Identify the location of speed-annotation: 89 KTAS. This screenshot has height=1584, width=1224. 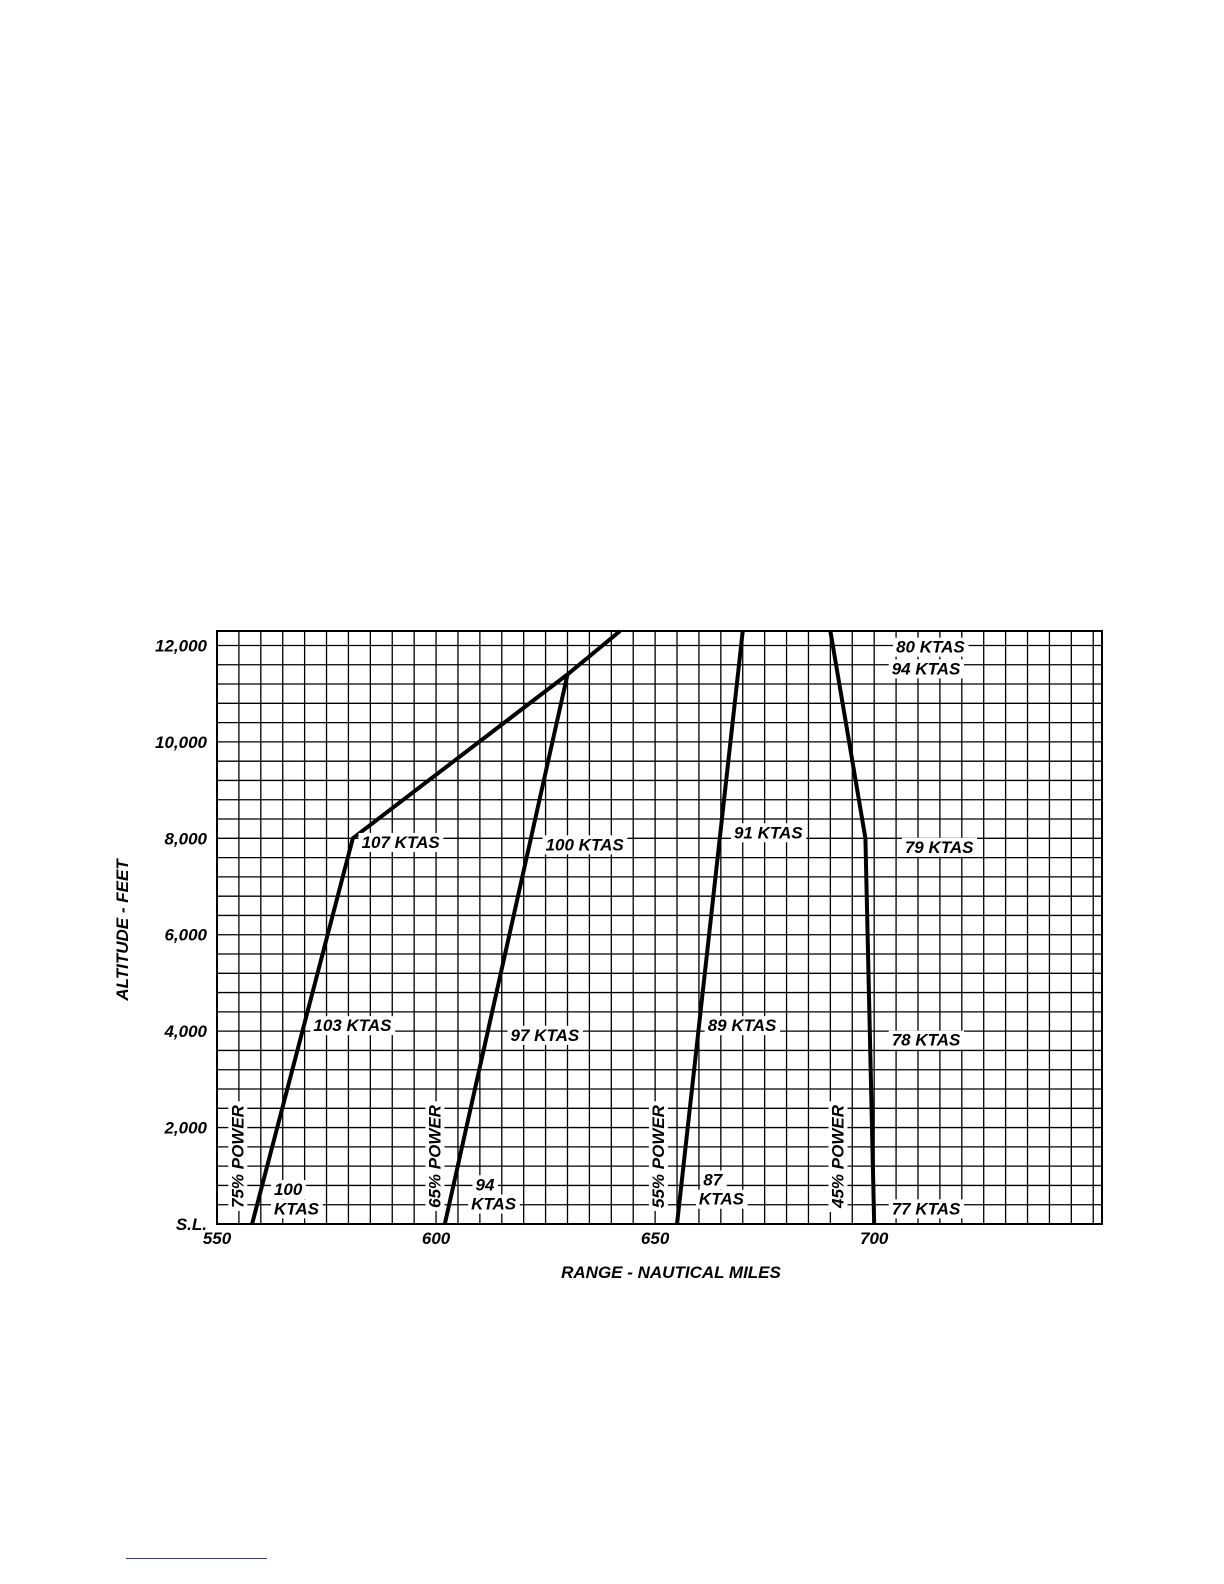
(742, 1025).